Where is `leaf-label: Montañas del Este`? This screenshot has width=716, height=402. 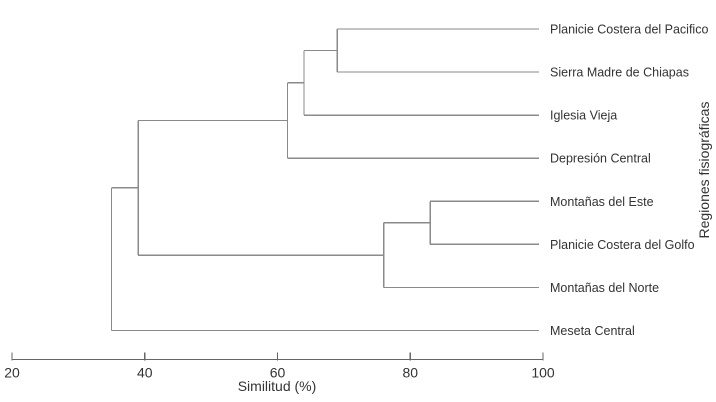 leaf-label: Montañas del Este is located at coordinates (602, 202).